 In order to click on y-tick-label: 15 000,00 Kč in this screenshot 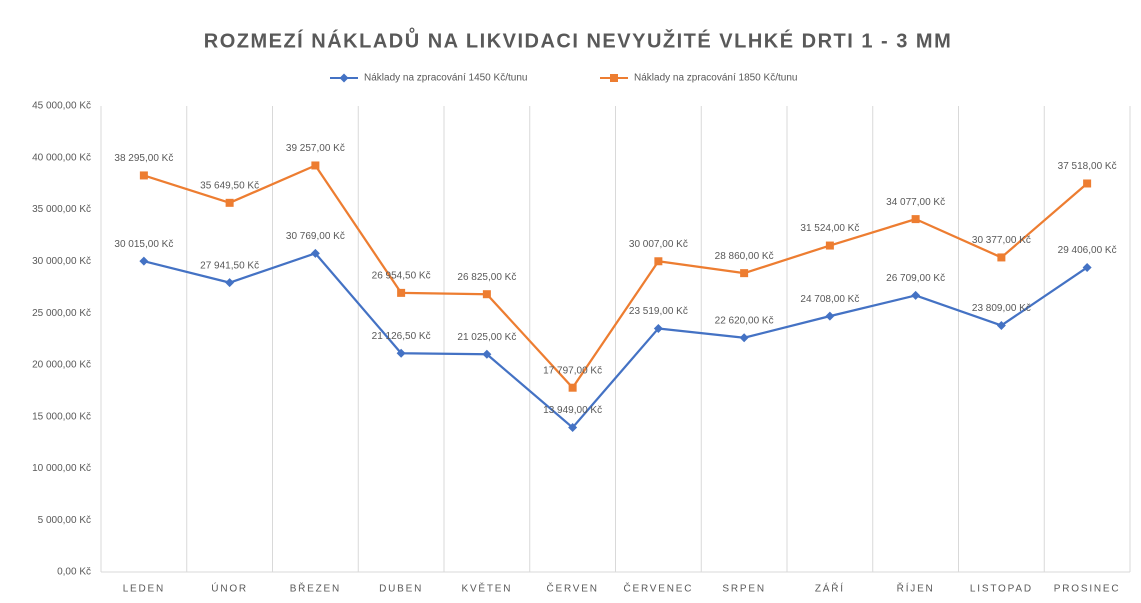, I will do `click(61, 416)`.